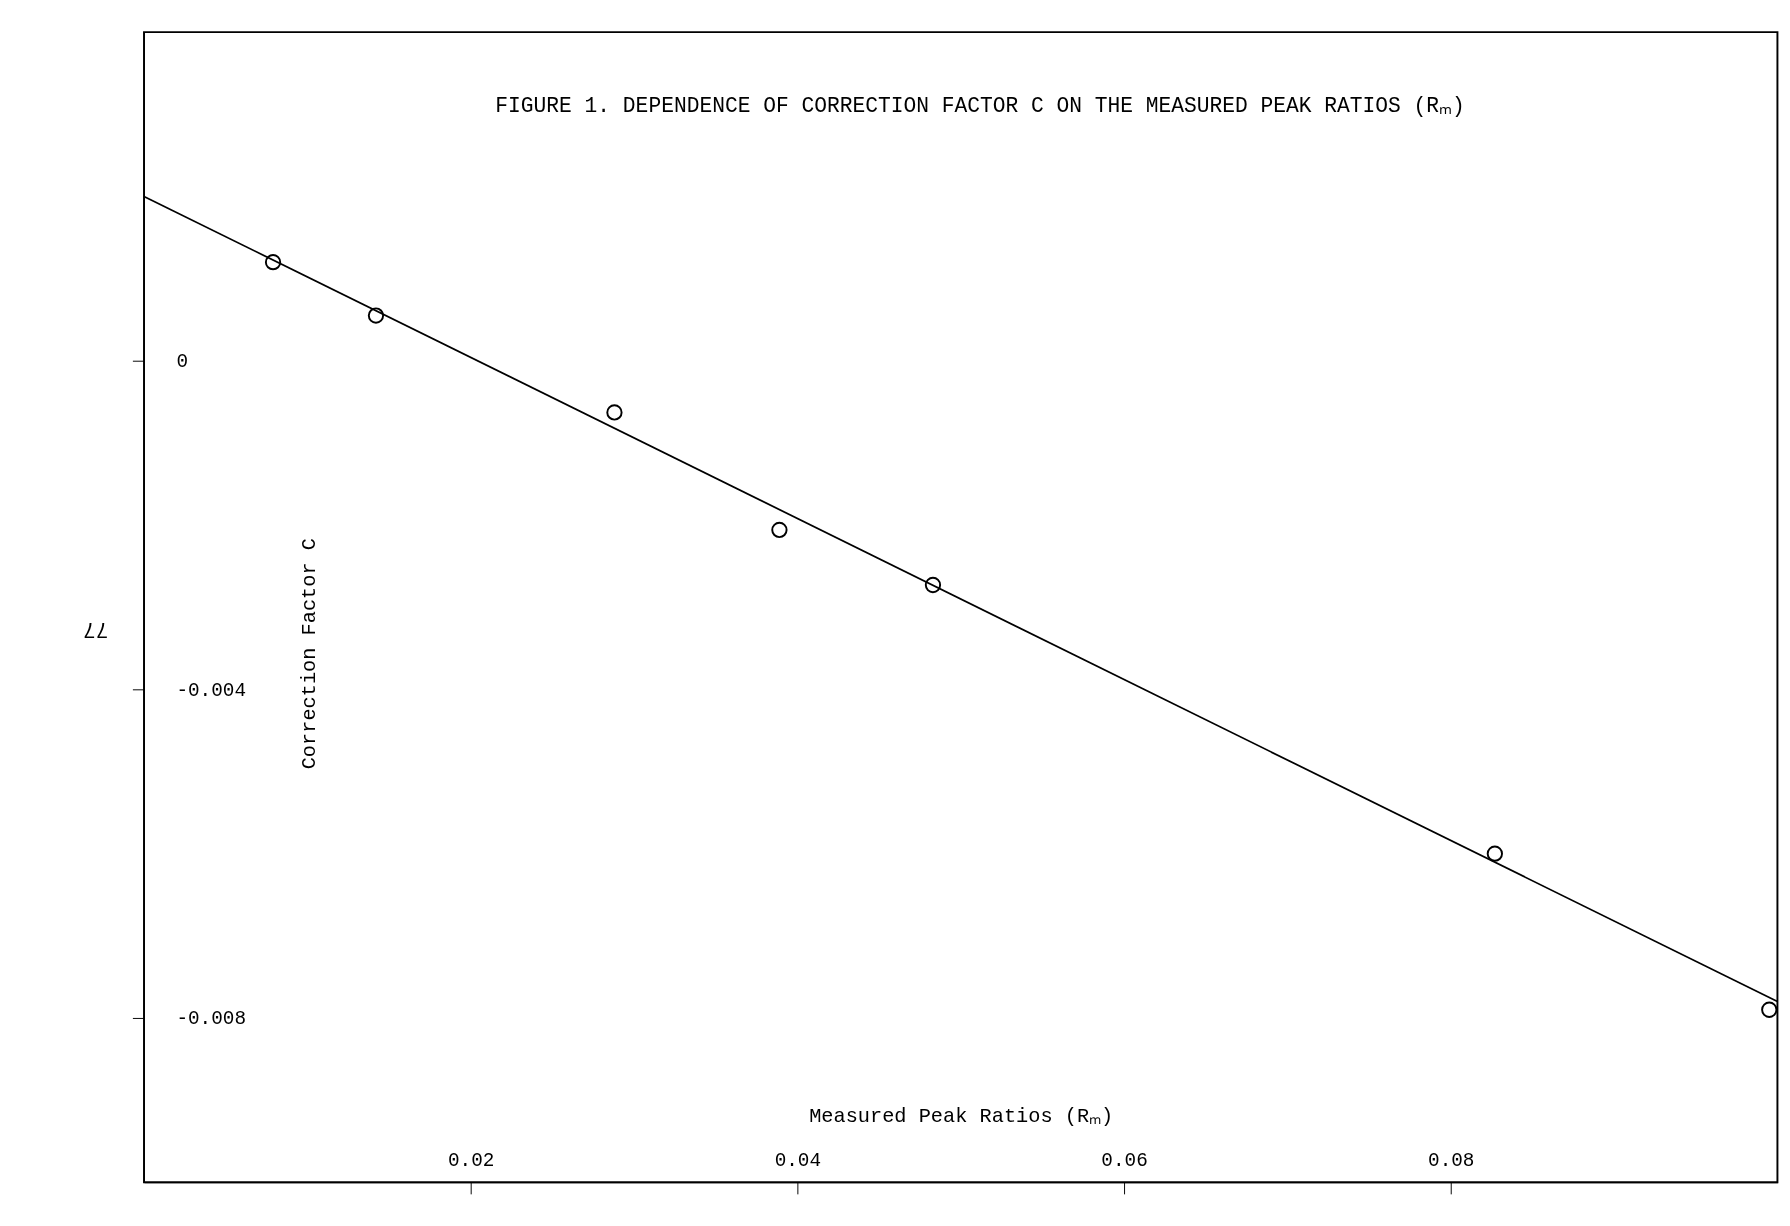 This screenshot has width=1790, height=1226. I want to click on y-axis-title: Correction Factor C, so click(309, 654).